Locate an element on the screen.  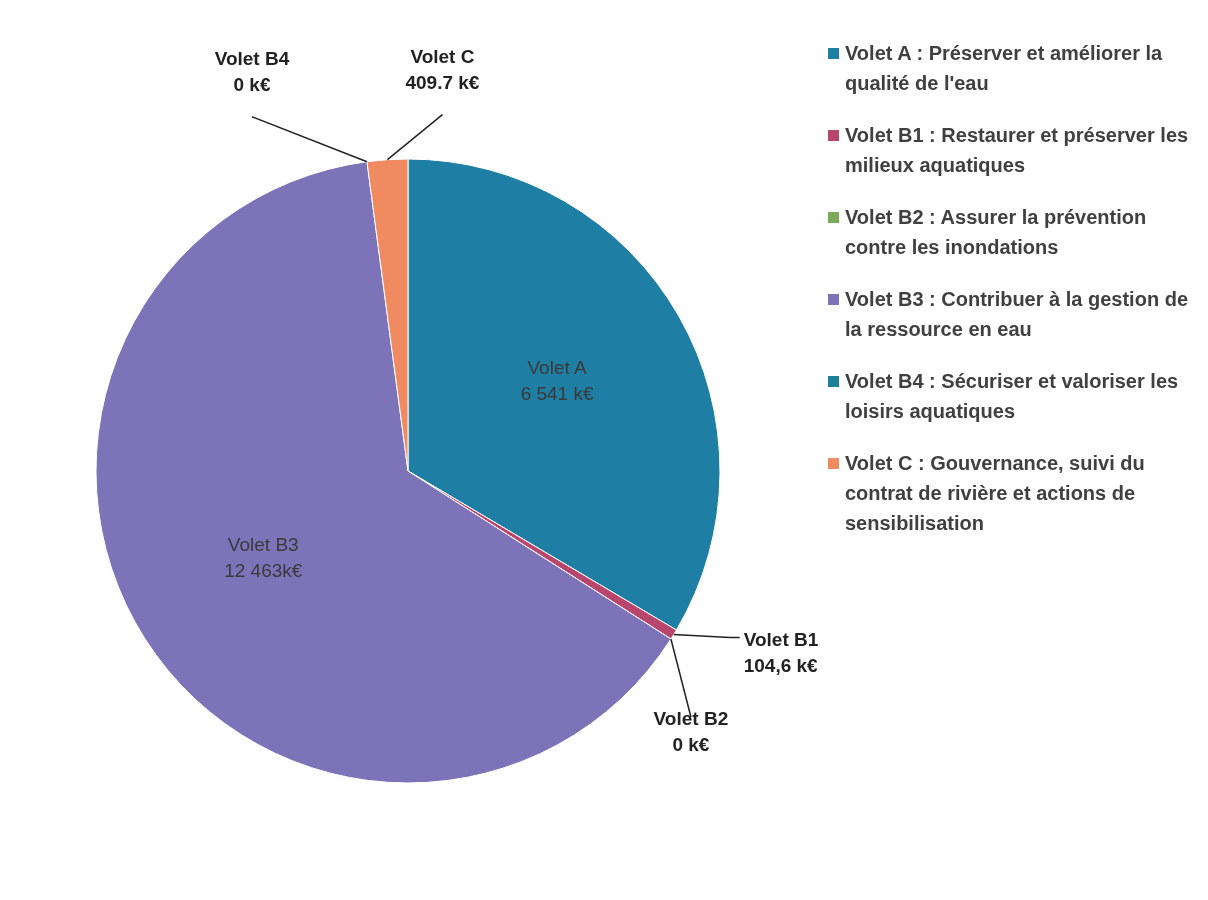
legend-label: Volet B4 : Sécuriser et valoriser les loisirs aquatiques is located at coordinates (1012, 396).